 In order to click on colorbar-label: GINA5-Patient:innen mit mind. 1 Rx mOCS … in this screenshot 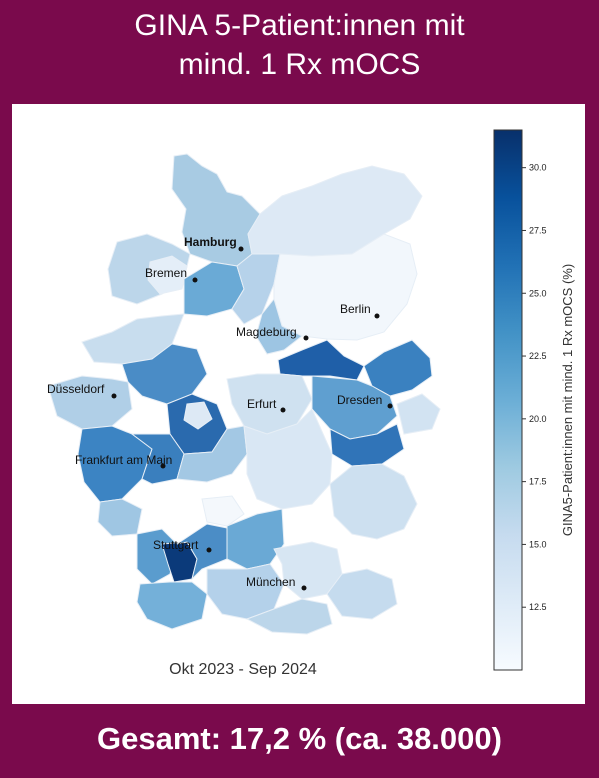, I will do `click(567, 400)`.